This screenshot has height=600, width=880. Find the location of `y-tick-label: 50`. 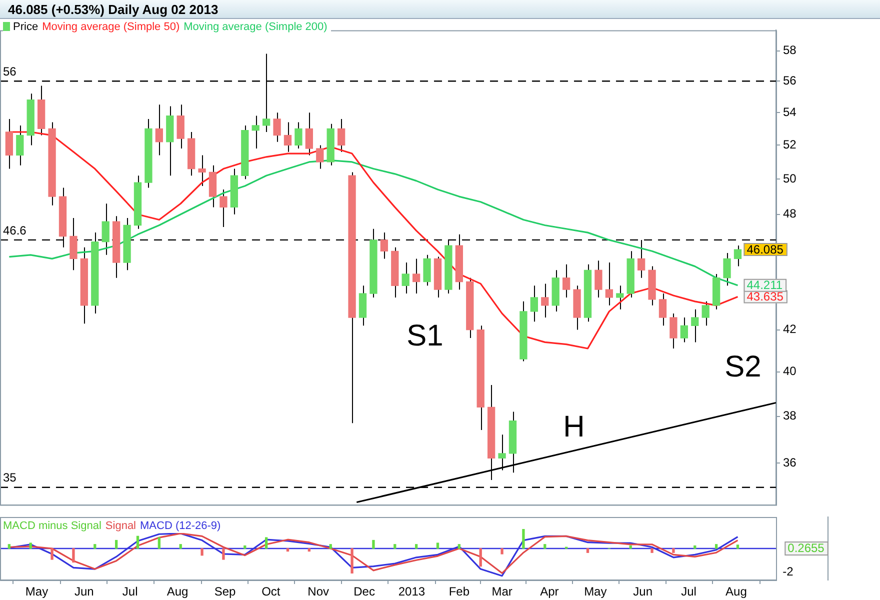

y-tick-label: 50 is located at coordinates (790, 178).